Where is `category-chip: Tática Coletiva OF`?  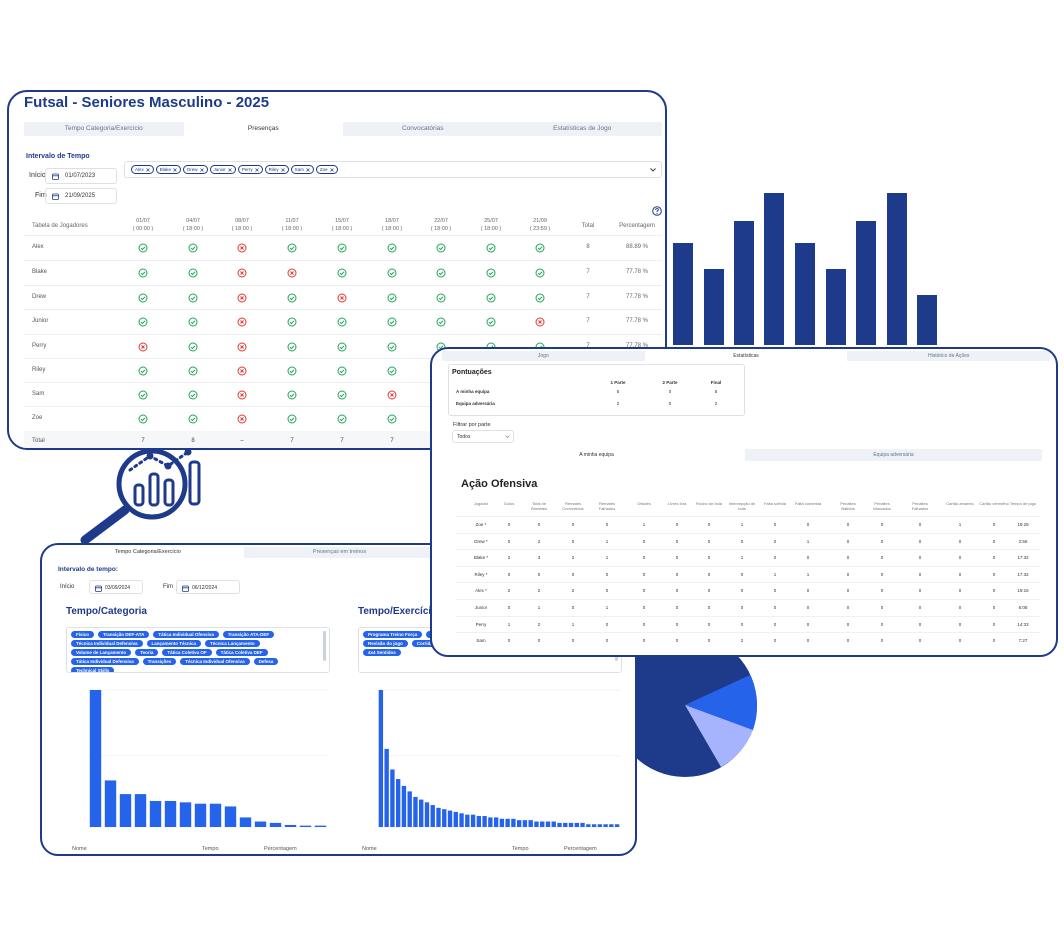 category-chip: Tática Coletiva OF is located at coordinates (187, 652).